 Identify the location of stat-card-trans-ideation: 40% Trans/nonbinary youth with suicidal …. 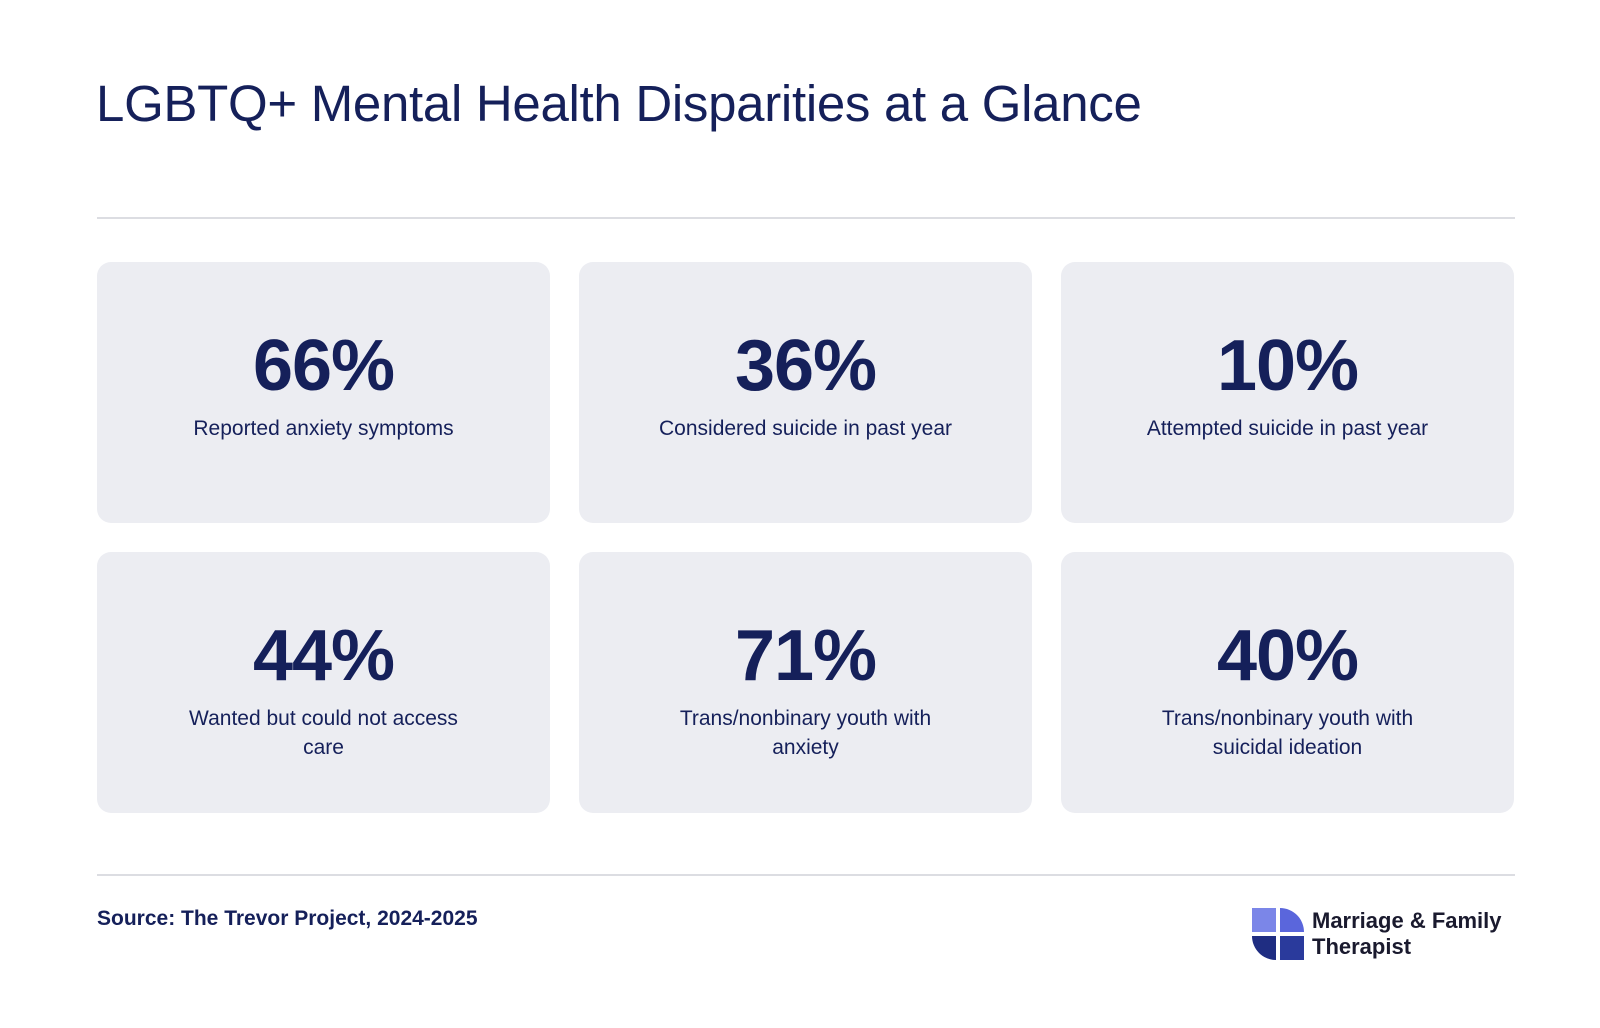
(1287, 682).